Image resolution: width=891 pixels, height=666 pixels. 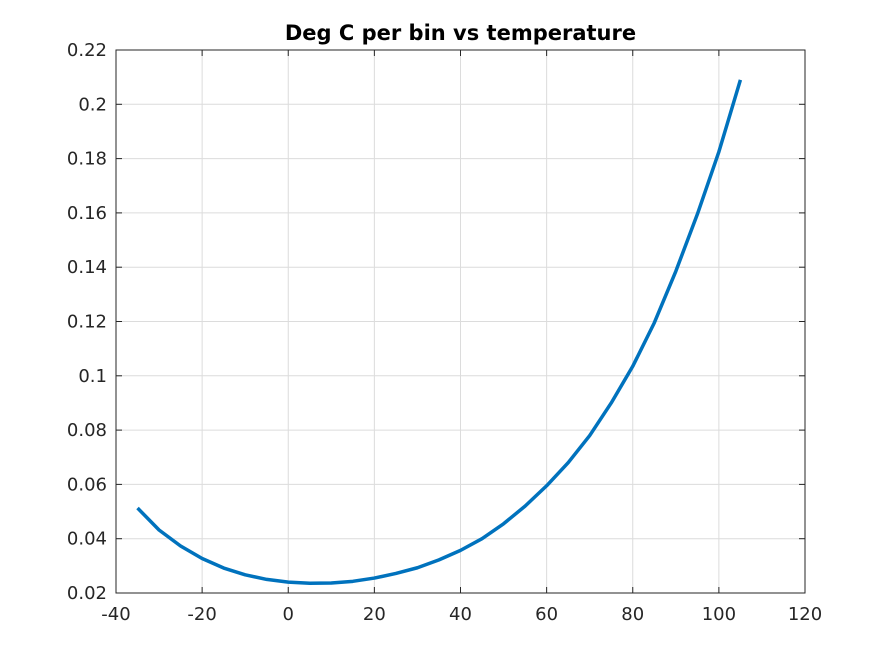 I want to click on y-tick-label: 0.18, so click(x=87, y=159).